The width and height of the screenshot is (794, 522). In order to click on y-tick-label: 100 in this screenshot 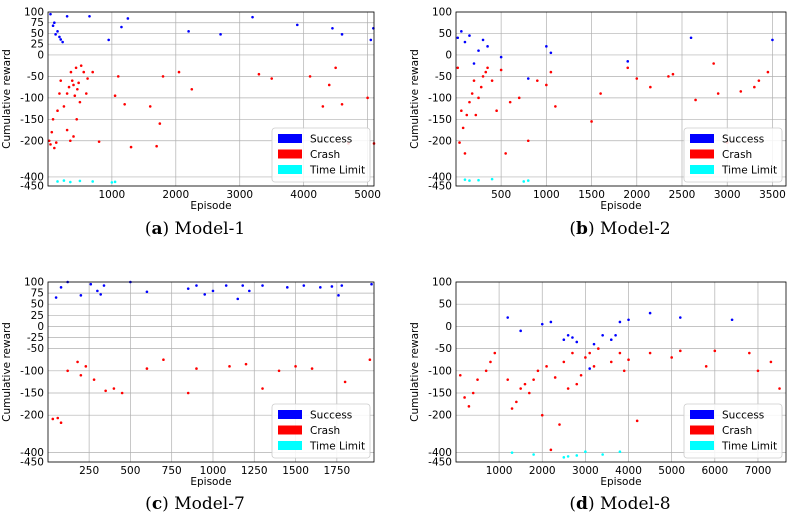, I will do `click(34, 13)`.